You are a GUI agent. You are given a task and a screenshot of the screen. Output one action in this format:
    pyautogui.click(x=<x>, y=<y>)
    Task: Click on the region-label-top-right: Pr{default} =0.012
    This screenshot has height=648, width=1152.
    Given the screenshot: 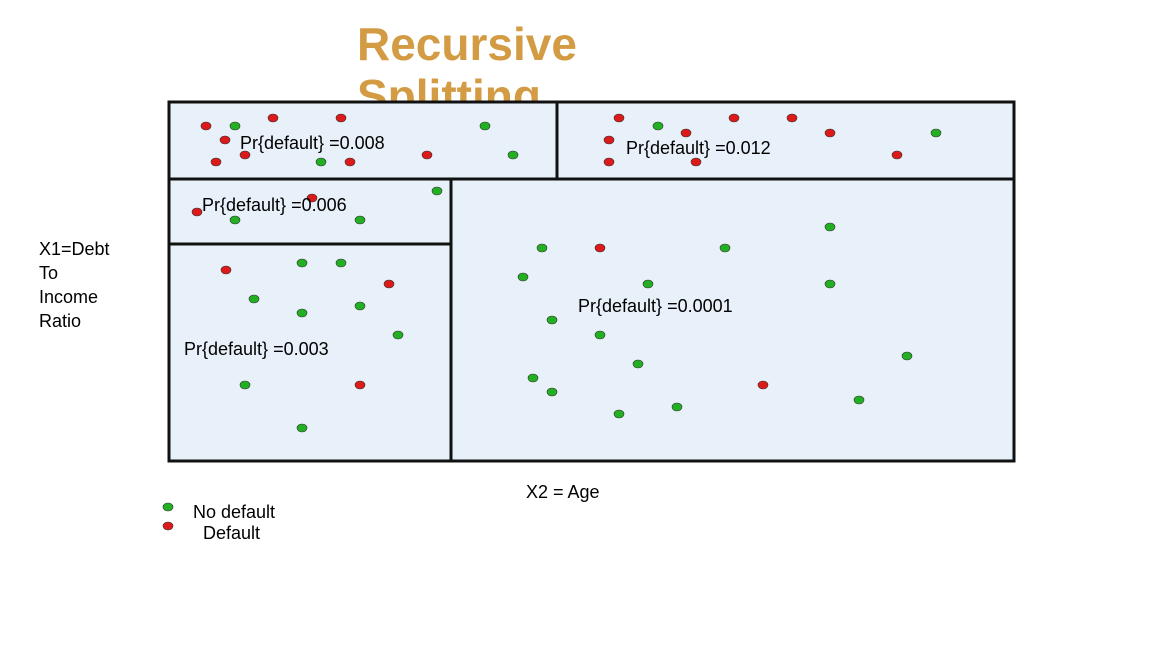 What is the action you would take?
    pyautogui.click(x=698, y=148)
    